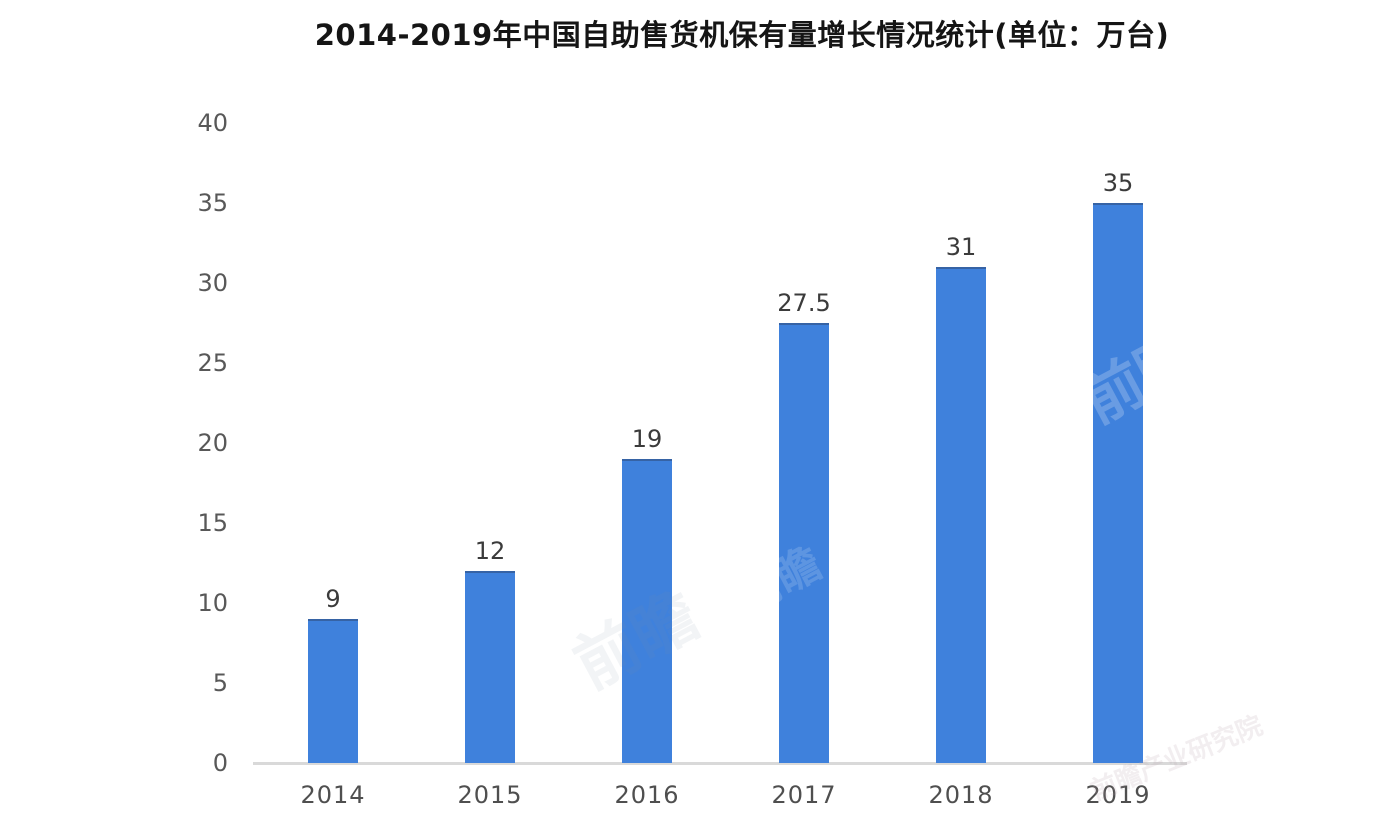 The height and width of the screenshot is (836, 1400). Describe the element at coordinates (1118, 183) in the screenshot. I see `bar-value-label: 35` at that location.